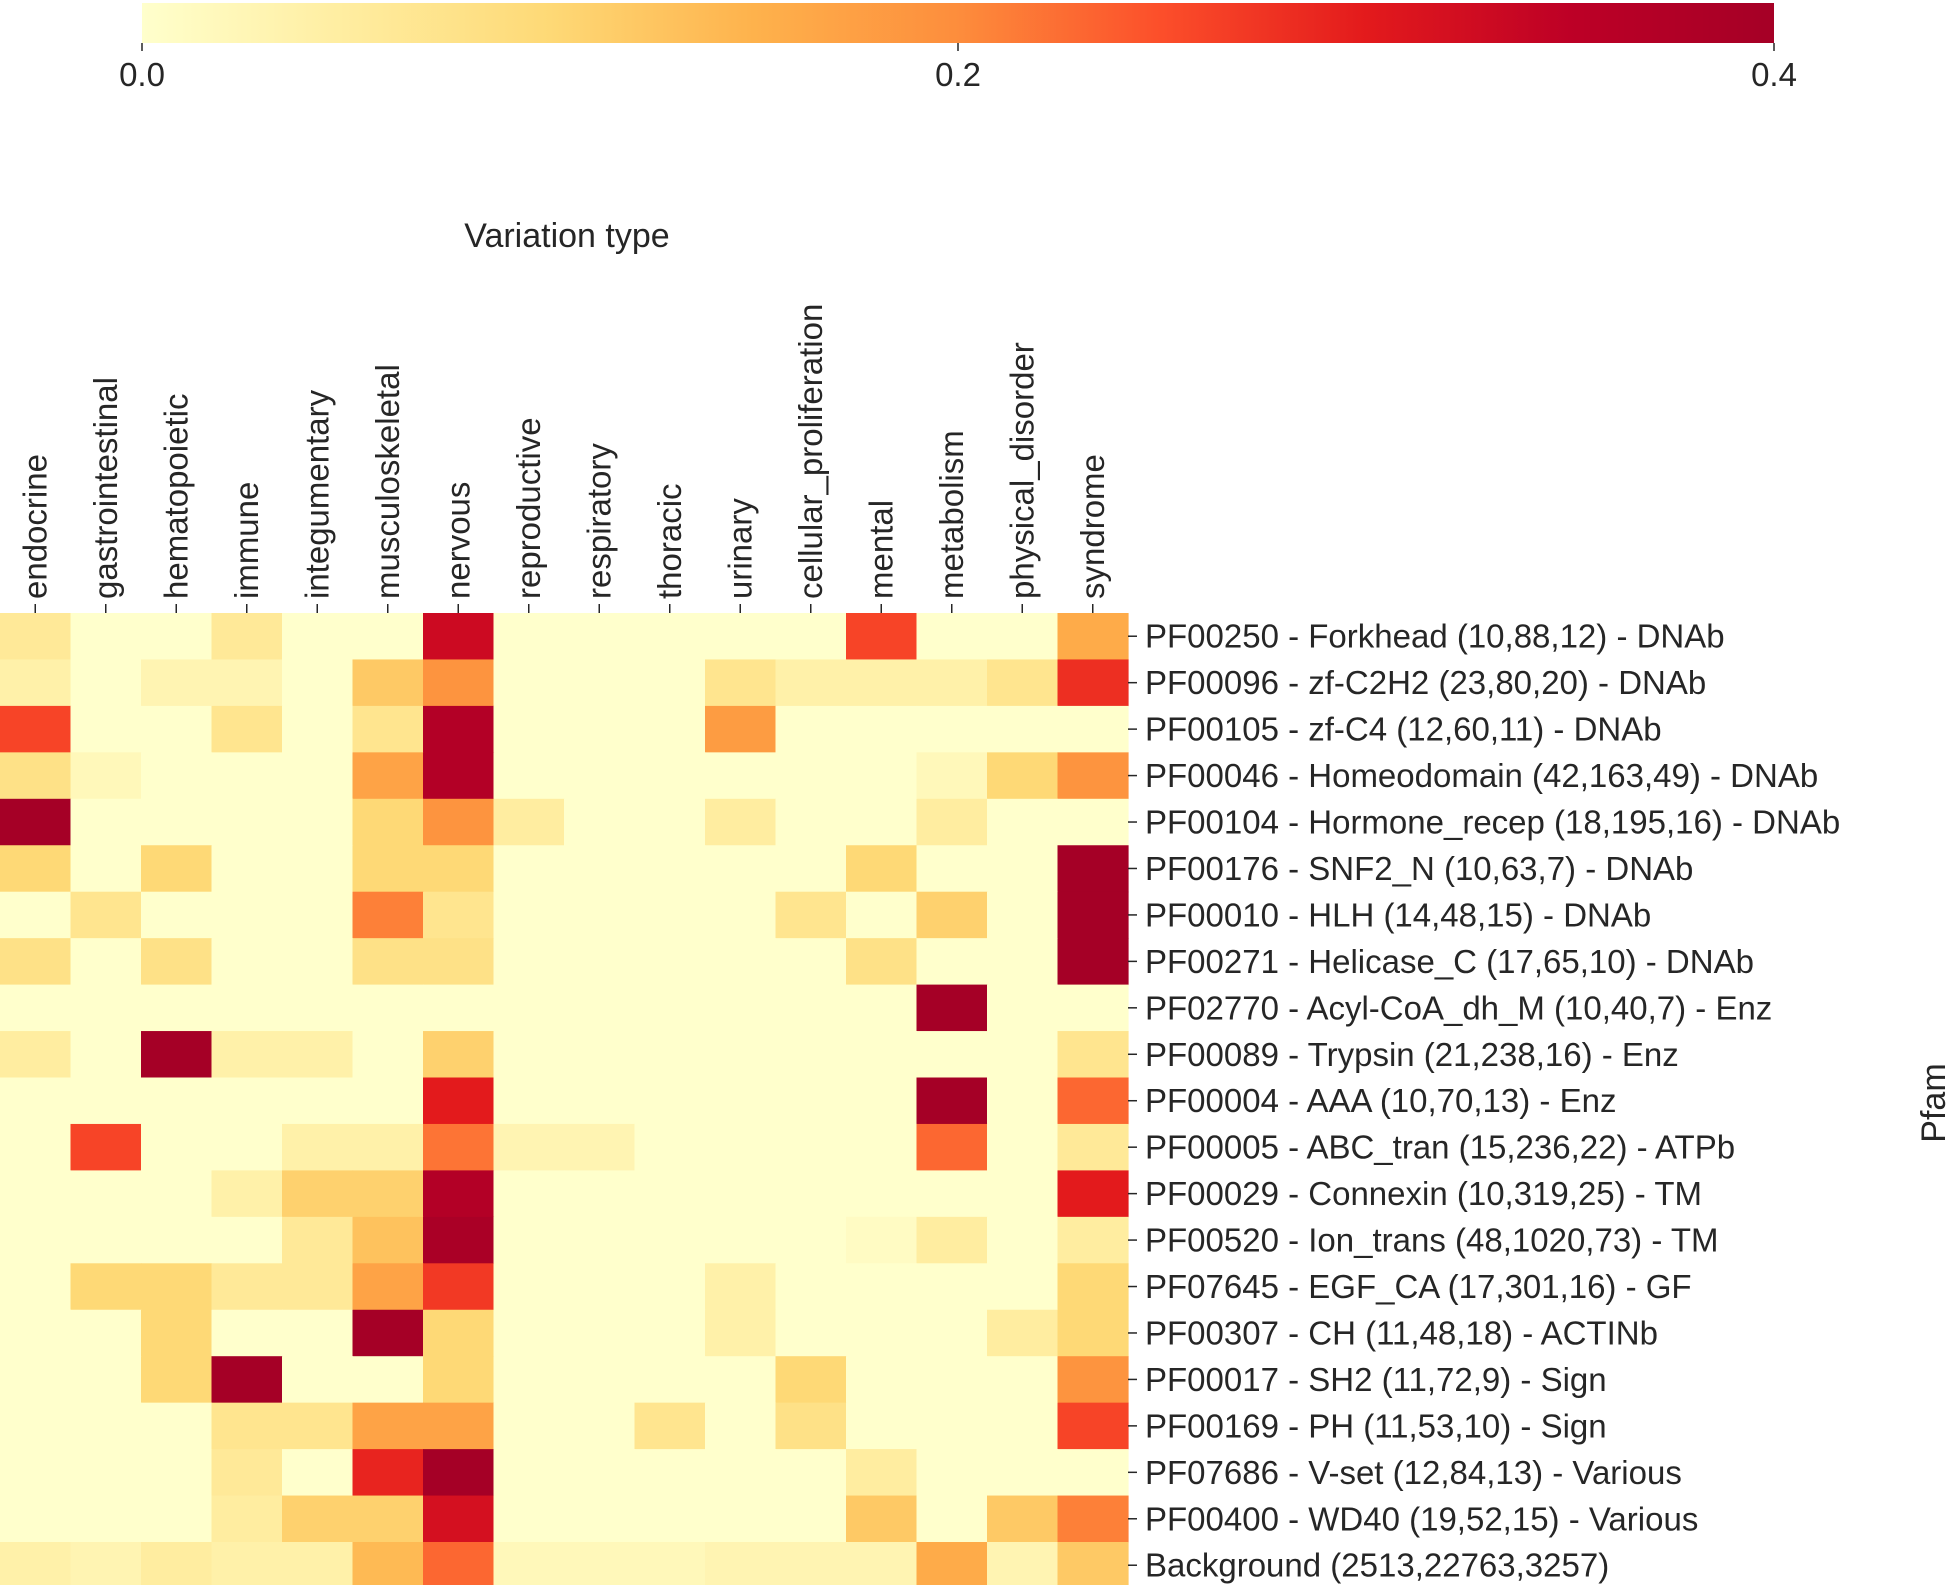 This screenshot has width=1950, height=1585. Describe the element at coordinates (175, 496) in the screenshot. I see `column-label: hematopoietic` at that location.